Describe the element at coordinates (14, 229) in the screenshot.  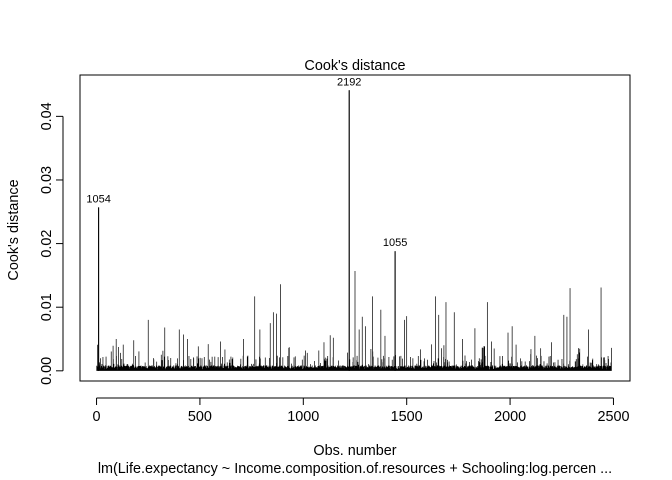
I see `y-axis-label: Cook's distance` at that location.